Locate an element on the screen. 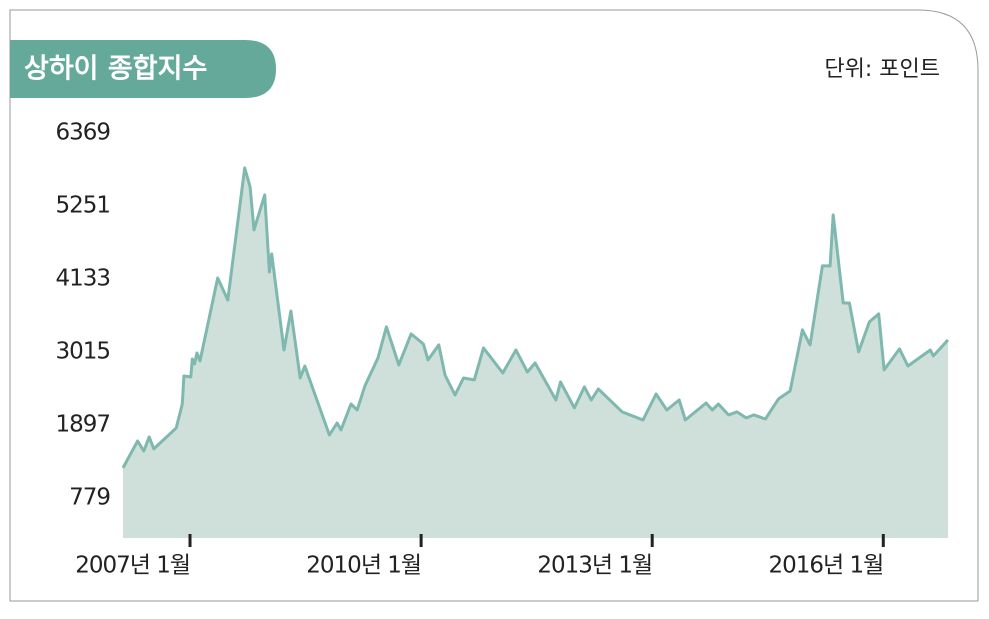 This screenshot has width=989, height=619. y-tick-label: 5251 is located at coordinates (82, 206).